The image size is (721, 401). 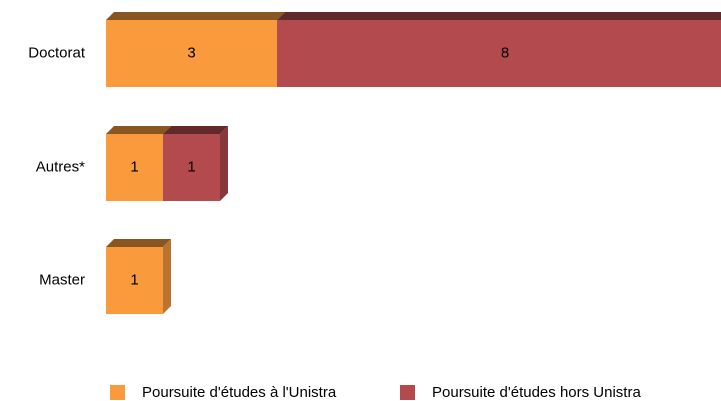 What do you see at coordinates (57, 52) in the screenshot?
I see `category-label: Doctorat` at bounding box center [57, 52].